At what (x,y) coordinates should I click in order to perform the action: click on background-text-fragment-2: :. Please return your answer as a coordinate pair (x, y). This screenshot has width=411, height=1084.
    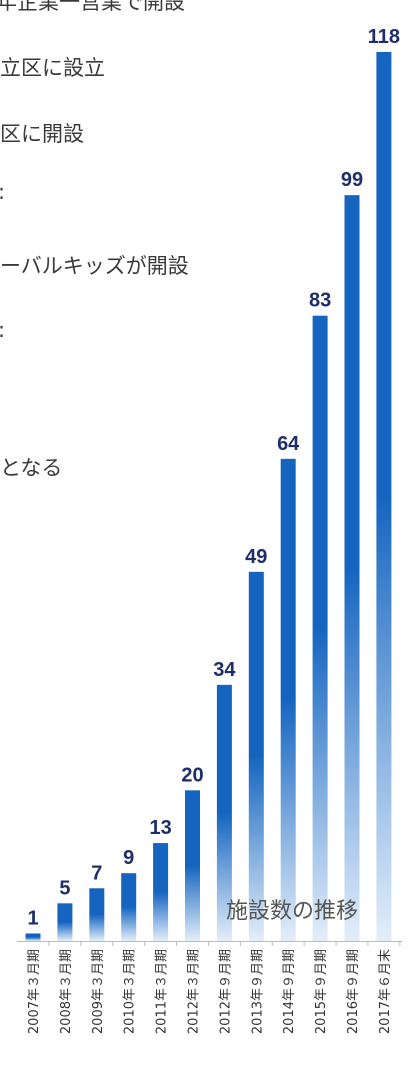
    Looking at the image, I should click on (2, 330).